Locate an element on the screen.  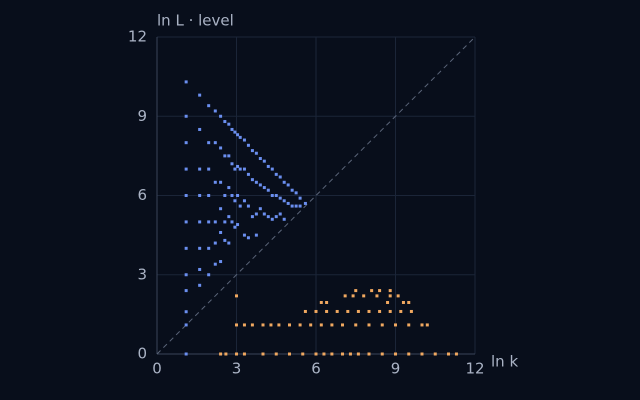
x-tick-label: 3 is located at coordinates (237, 369).